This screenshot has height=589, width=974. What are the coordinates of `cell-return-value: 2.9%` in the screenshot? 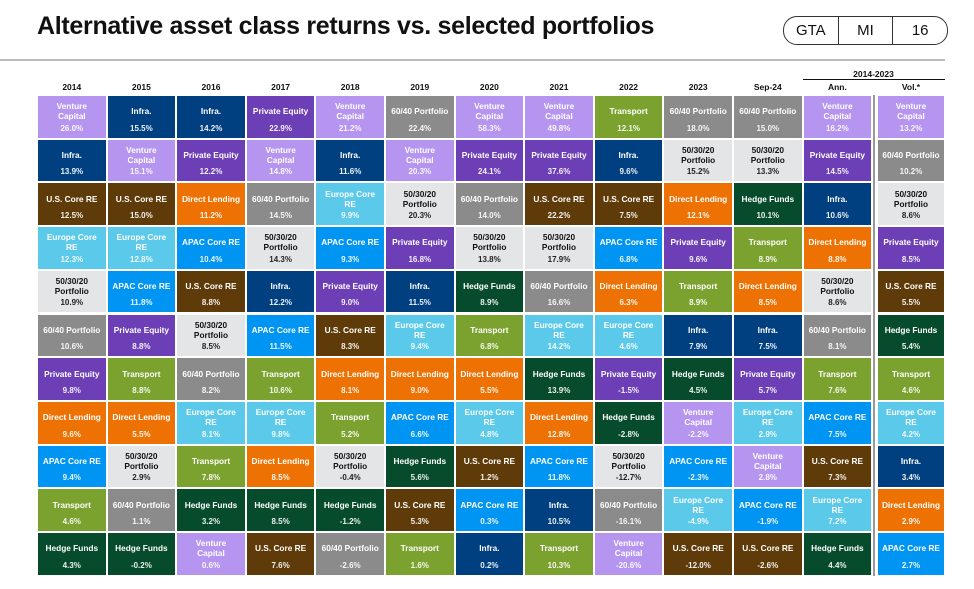 It's located at (911, 521).